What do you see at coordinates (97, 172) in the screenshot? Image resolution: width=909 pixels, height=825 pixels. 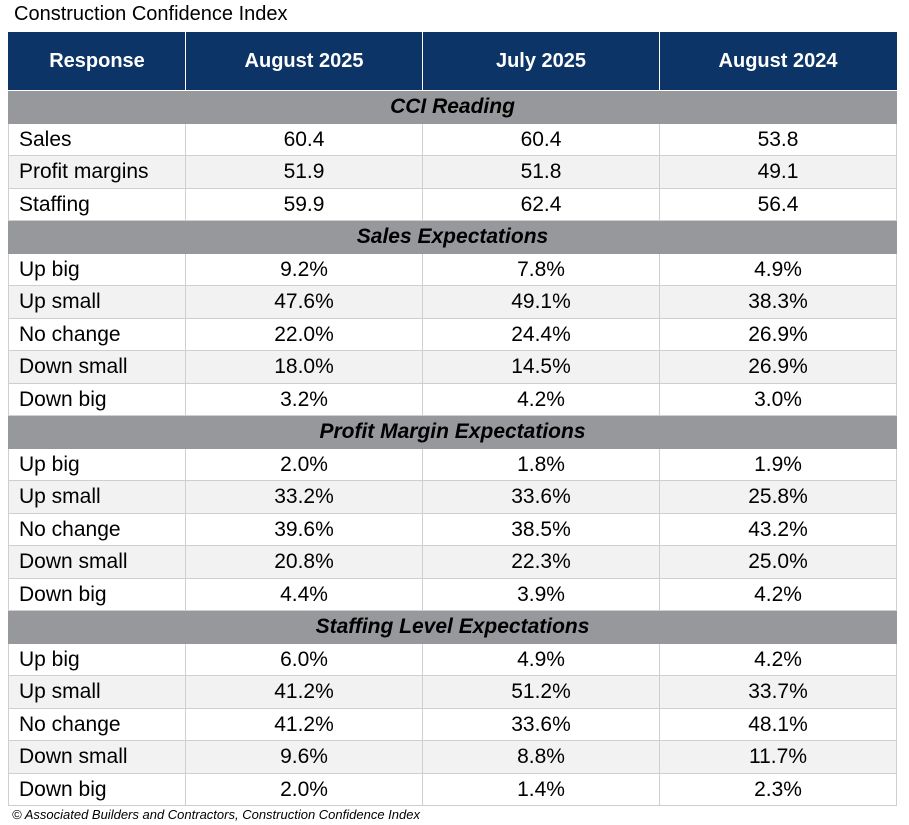 I see `row-label: Profit margins` at bounding box center [97, 172].